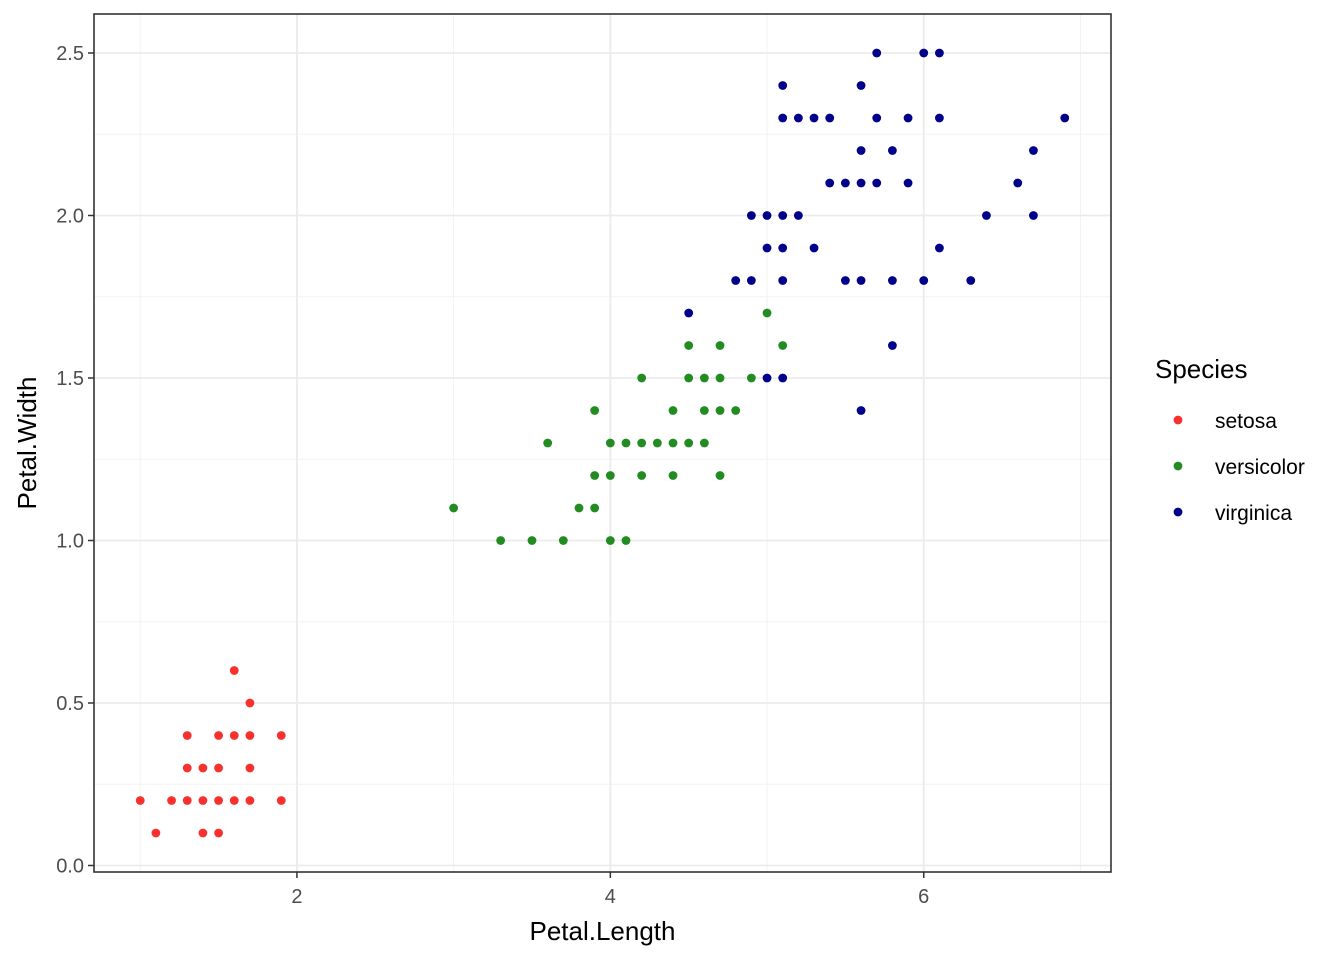  I want to click on legend-key-versicolor, so click(1178, 466).